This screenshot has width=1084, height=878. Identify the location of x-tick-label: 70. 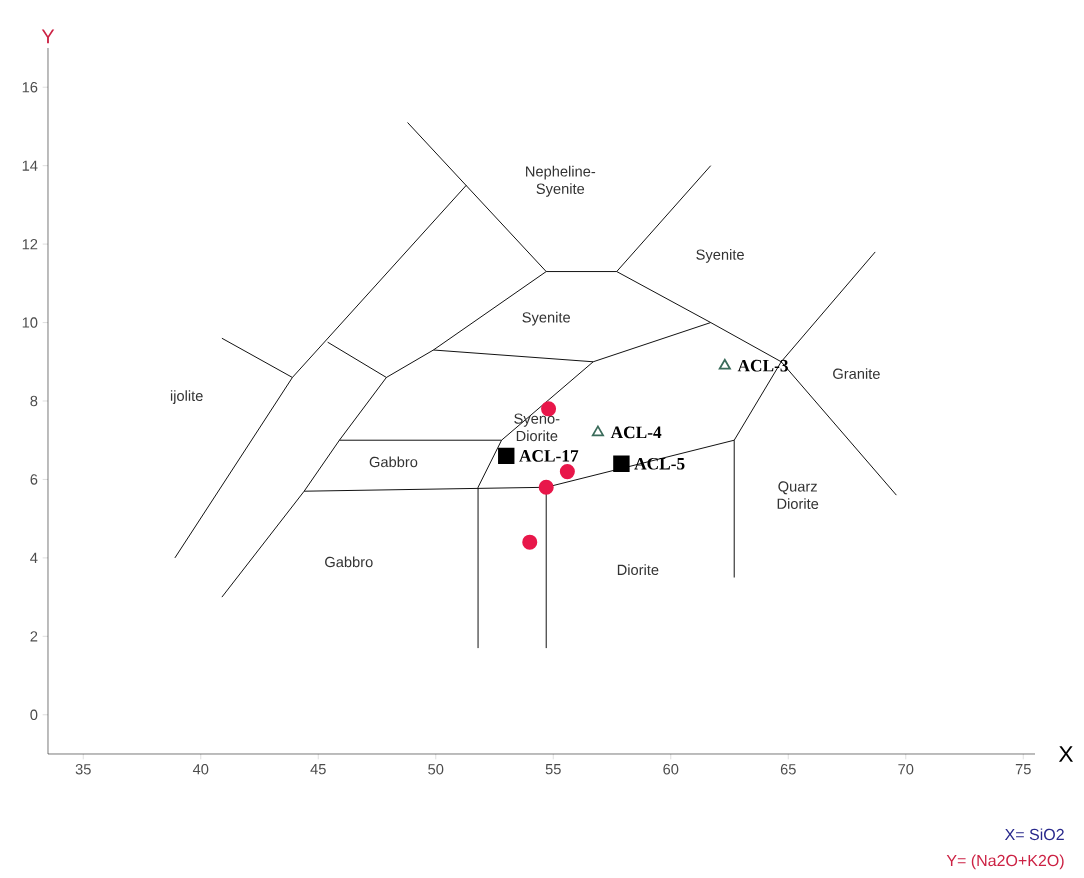
(906, 769).